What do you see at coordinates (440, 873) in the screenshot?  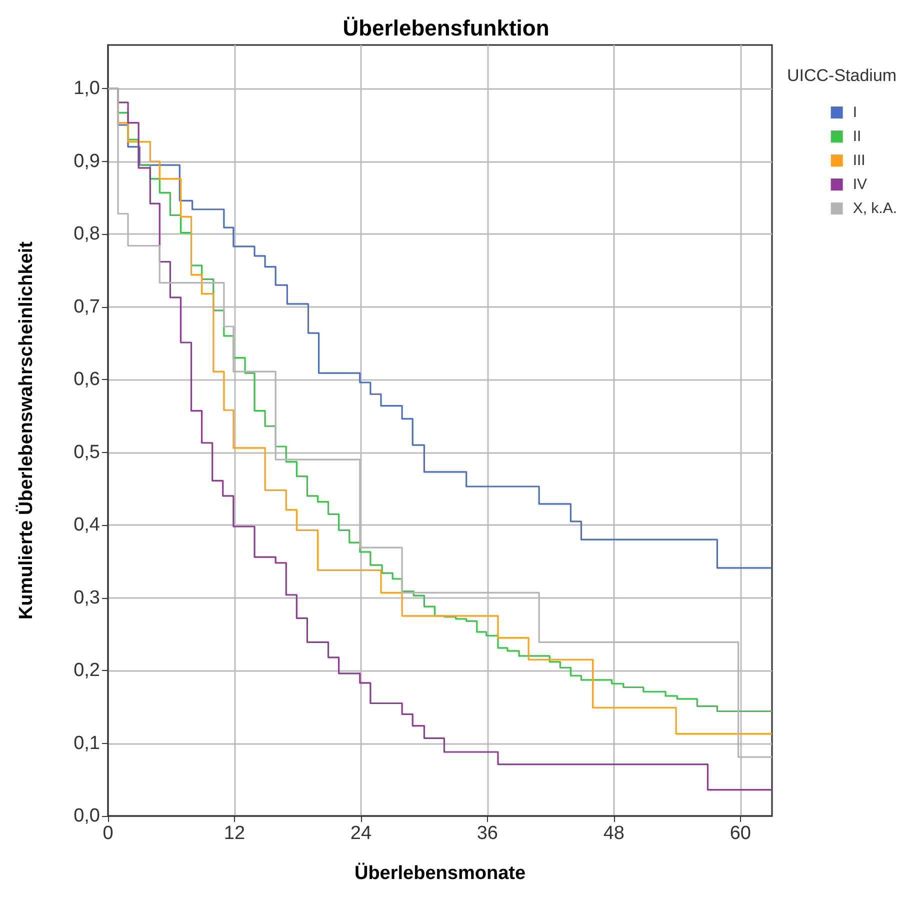 I see `x-axis-title: Überlebensmonate` at bounding box center [440, 873].